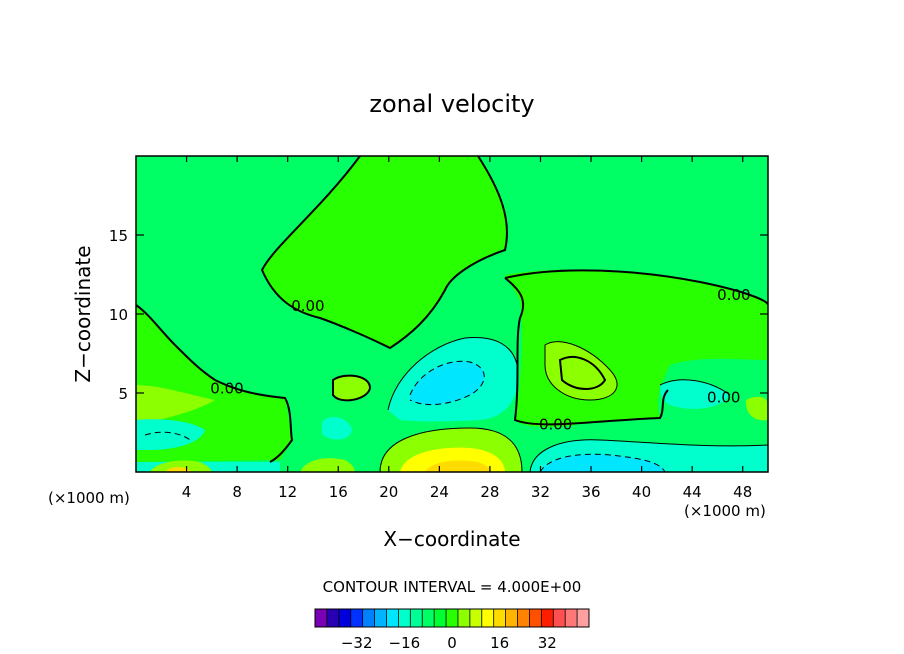  I want to click on contour-fill-yellowgreen-small-a, so click(351, 388).